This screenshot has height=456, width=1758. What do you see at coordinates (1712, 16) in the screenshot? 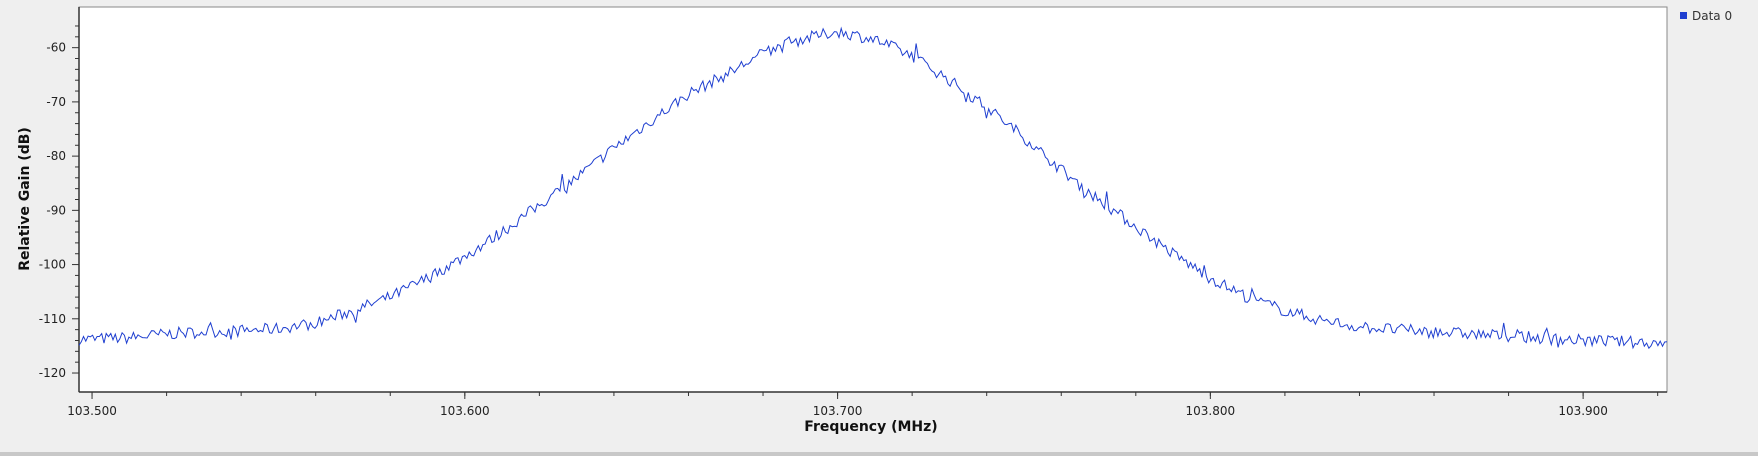
I see `legend-label-data-0: Data 0` at bounding box center [1712, 16].